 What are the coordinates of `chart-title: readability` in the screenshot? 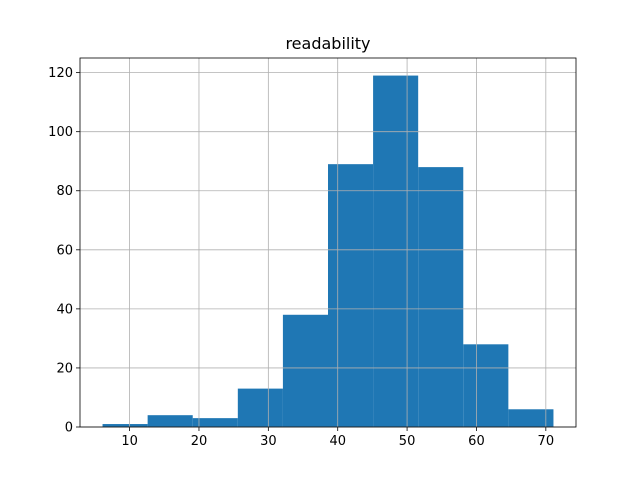 It's located at (327, 43).